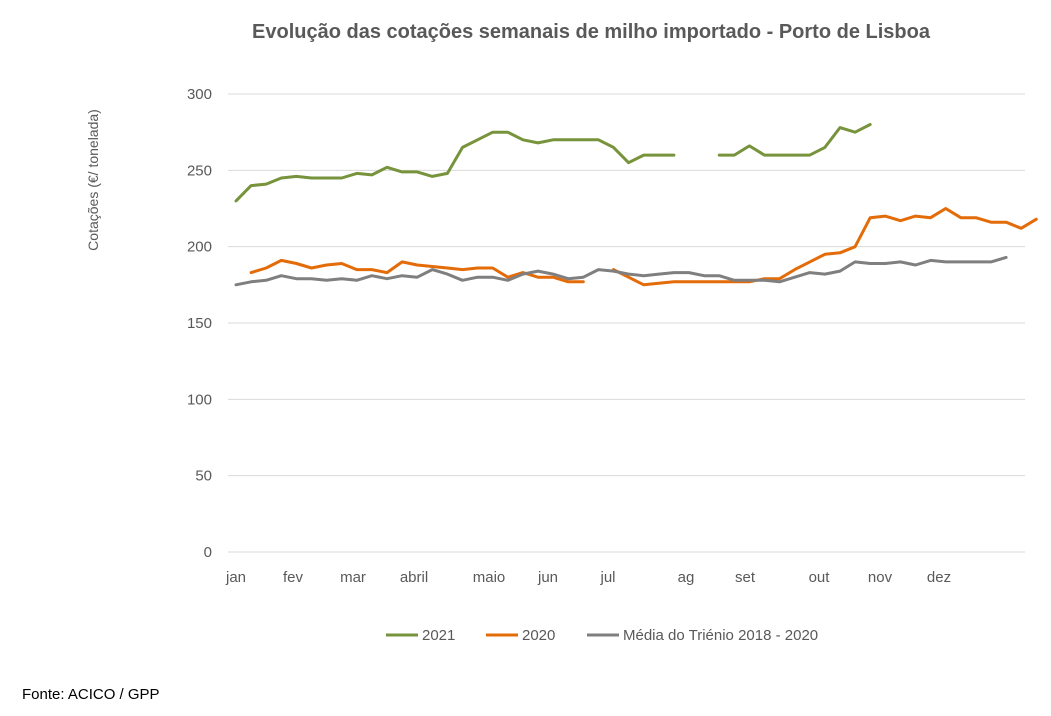 This screenshot has height=716, width=1051. Describe the element at coordinates (438, 635) in the screenshot. I see `legend-label: 2021` at that location.